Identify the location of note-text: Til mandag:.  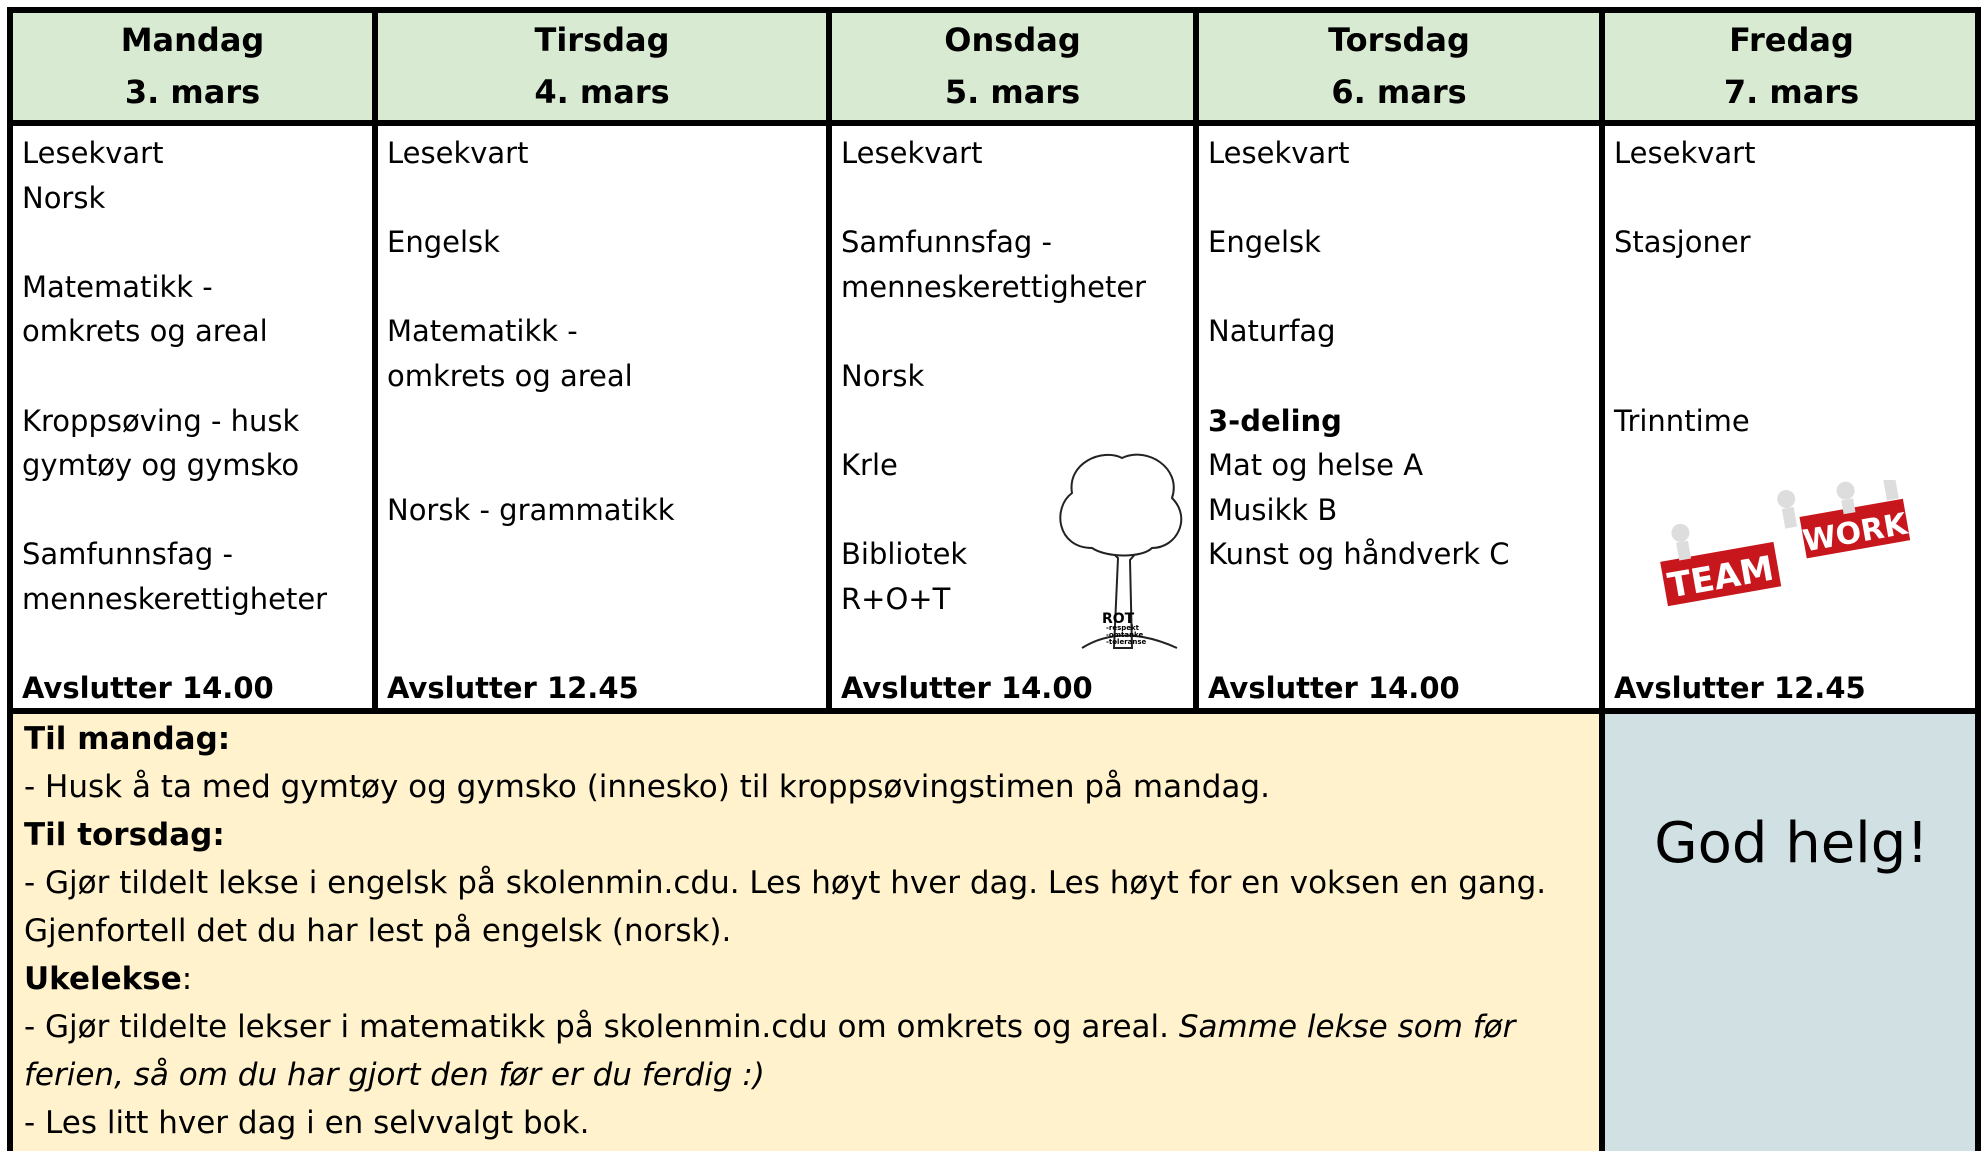
(127, 739).